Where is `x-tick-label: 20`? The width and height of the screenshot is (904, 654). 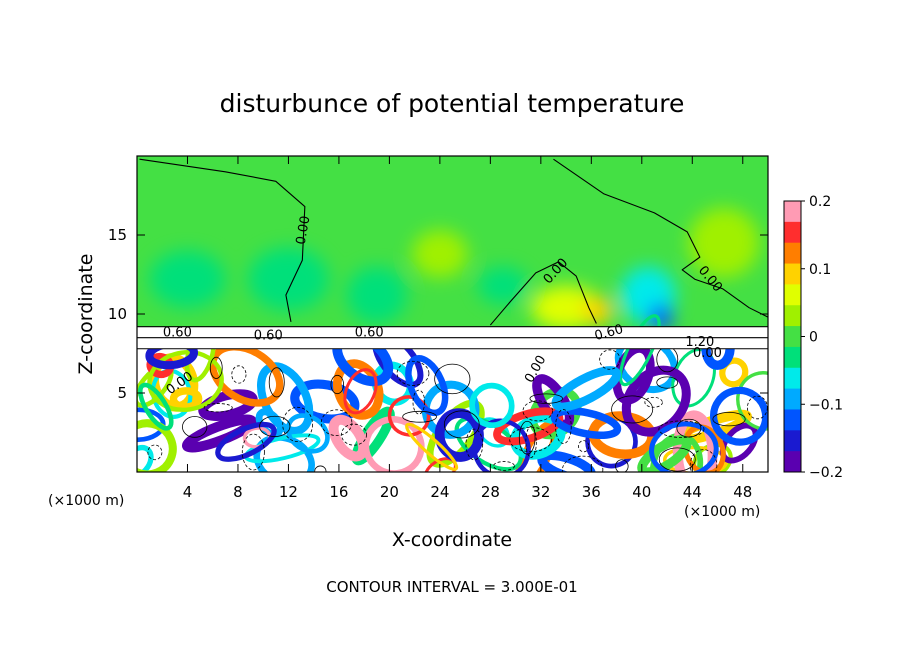
x-tick-label: 20 is located at coordinates (389, 492).